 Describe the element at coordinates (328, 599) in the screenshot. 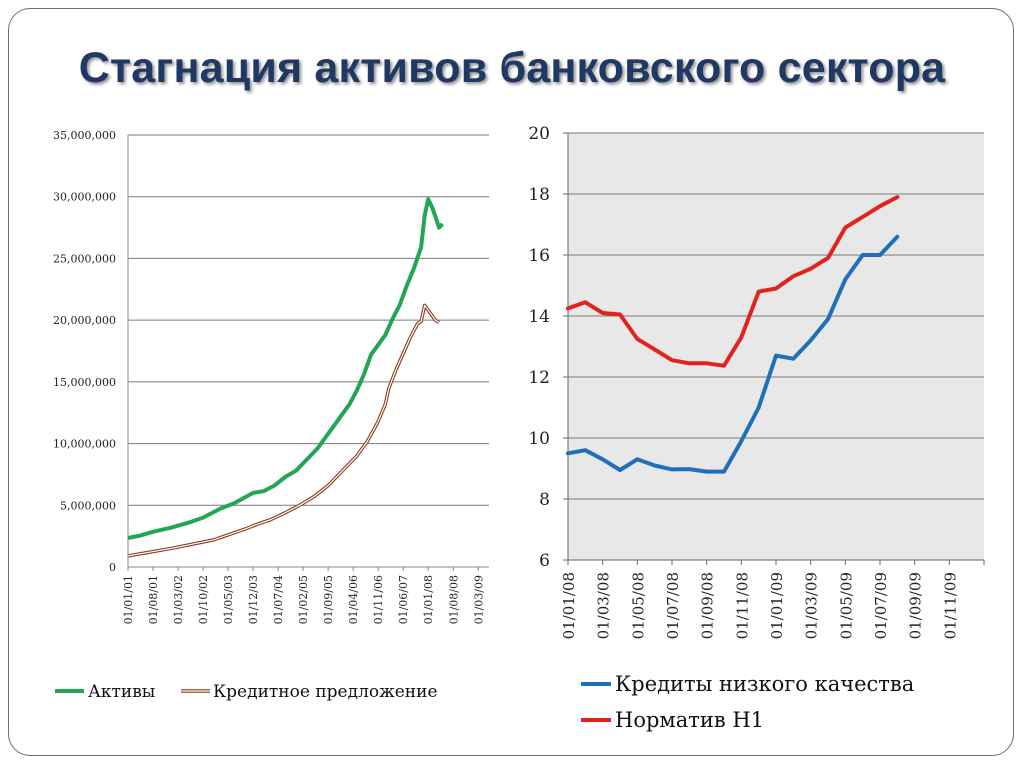

I see `x-tick-label: 01/09/05` at that location.